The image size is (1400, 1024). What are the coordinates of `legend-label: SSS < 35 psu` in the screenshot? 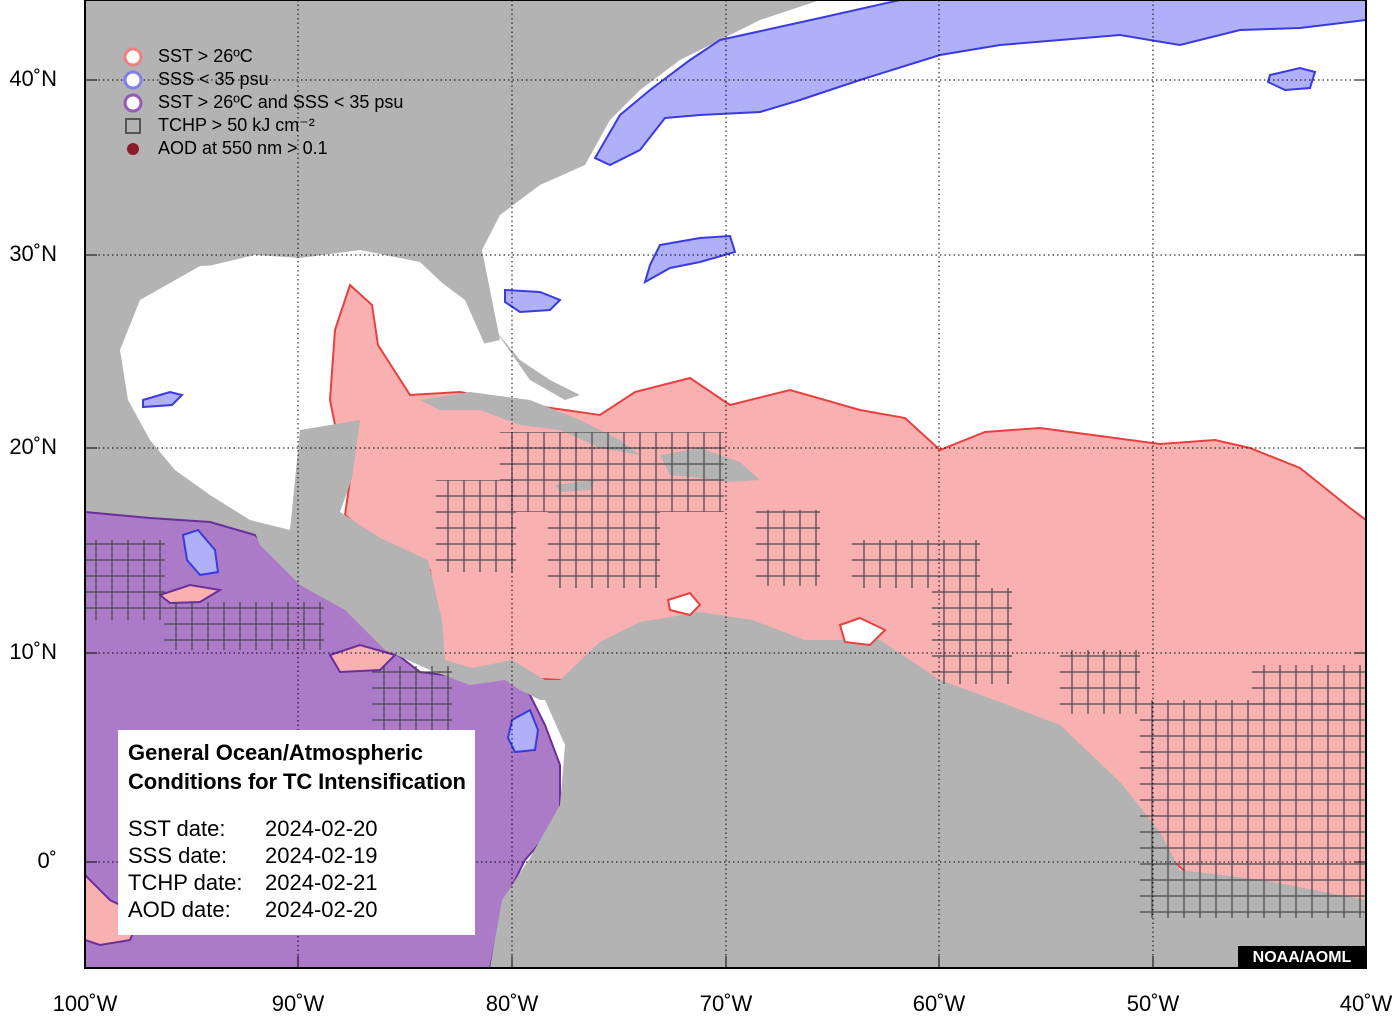 It's located at (213, 79).